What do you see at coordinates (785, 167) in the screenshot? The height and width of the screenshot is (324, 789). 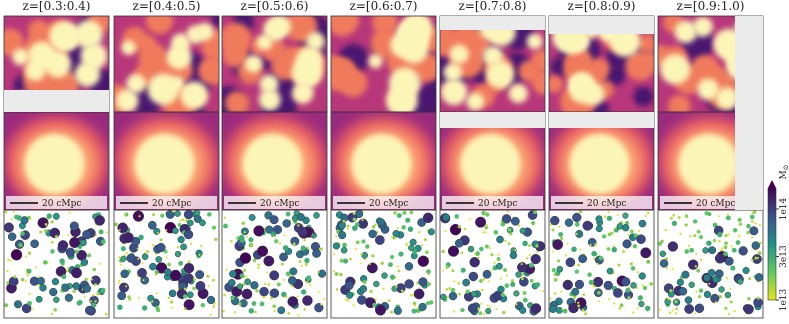 I see `colorbar-label-sub: ⊙` at bounding box center [785, 167].